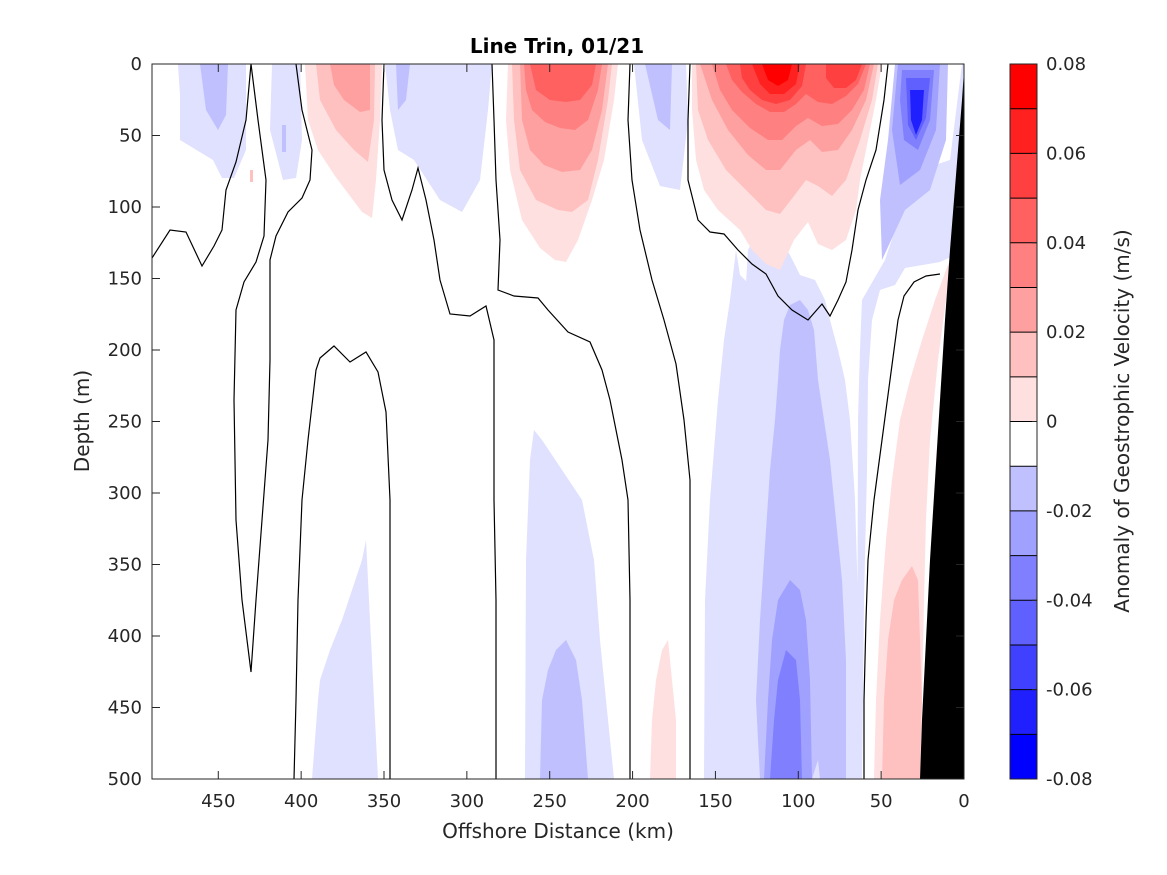 The height and width of the screenshot is (875, 1167). What do you see at coordinates (136, 64) in the screenshot?
I see `y-tick-label: 0` at bounding box center [136, 64].